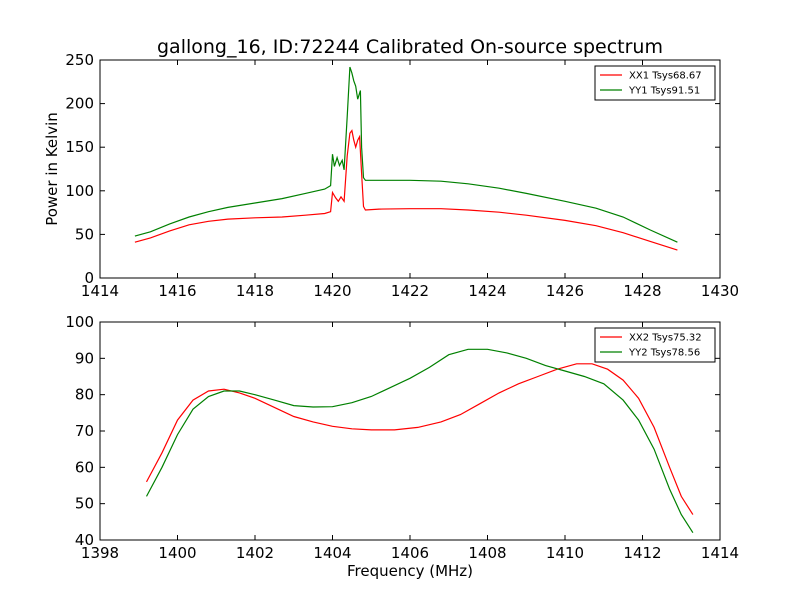 Image resolution: width=800 pixels, height=600 pixels. I want to click on x-tick-label: 1416, so click(177, 291).